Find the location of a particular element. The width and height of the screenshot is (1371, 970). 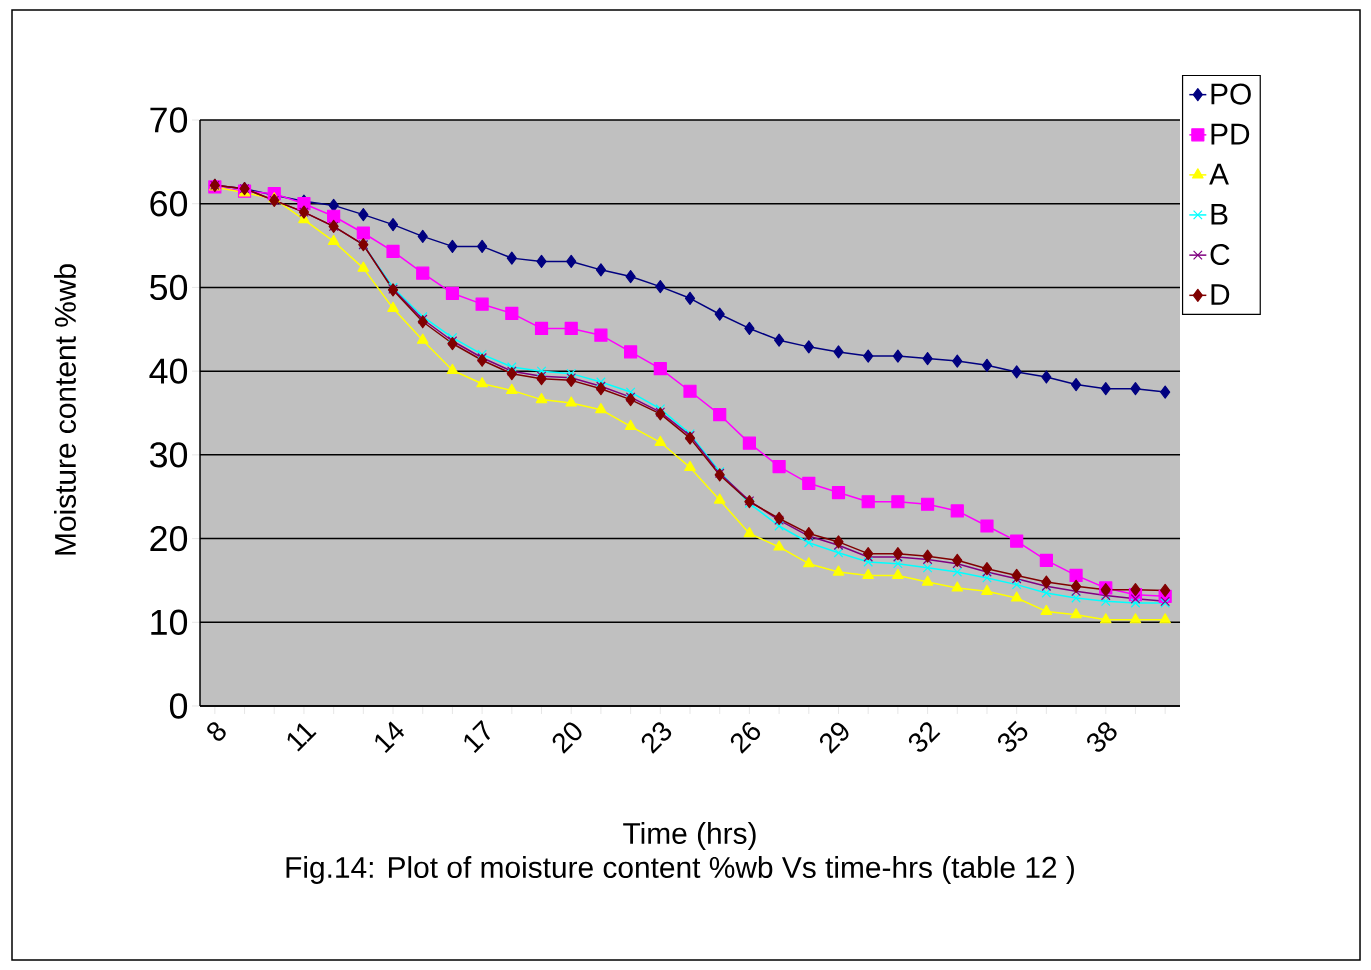

y-tick-label: 10 is located at coordinates (169, 622).